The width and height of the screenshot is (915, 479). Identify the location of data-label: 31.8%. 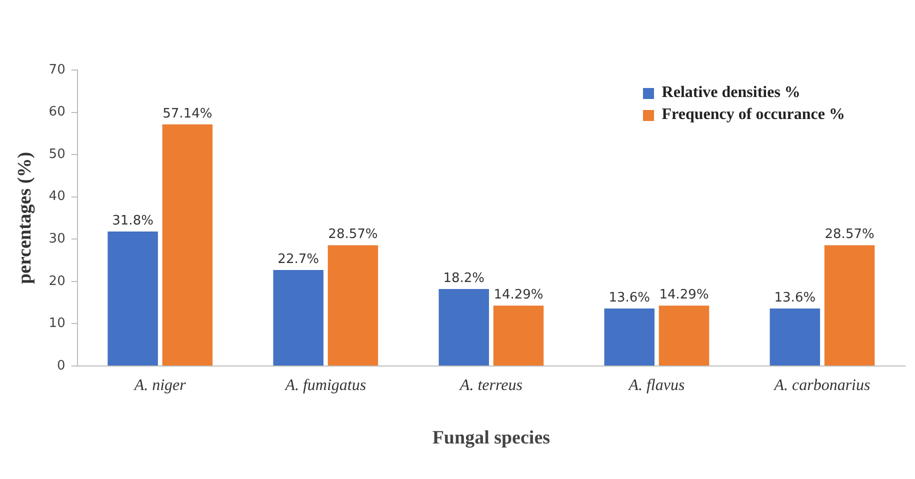
(133, 220).